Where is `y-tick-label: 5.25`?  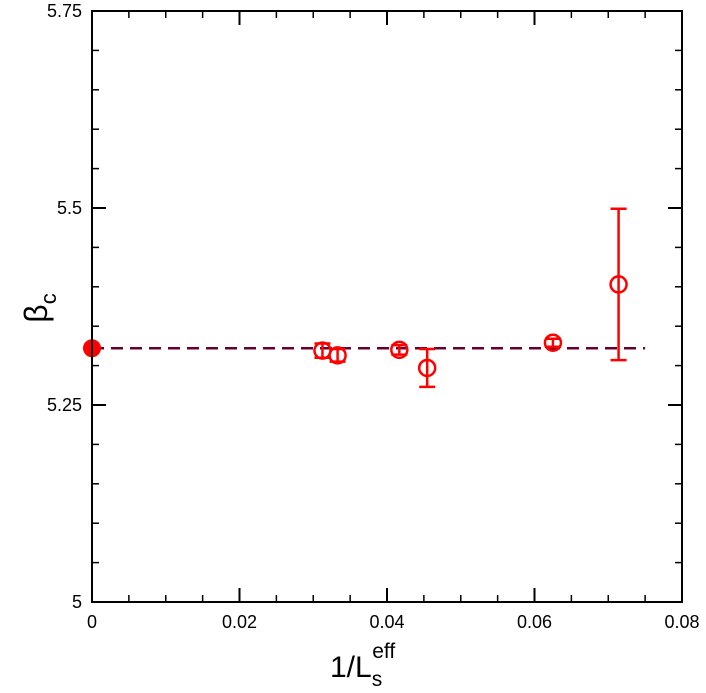 y-tick-label: 5.25 is located at coordinates (64, 405).